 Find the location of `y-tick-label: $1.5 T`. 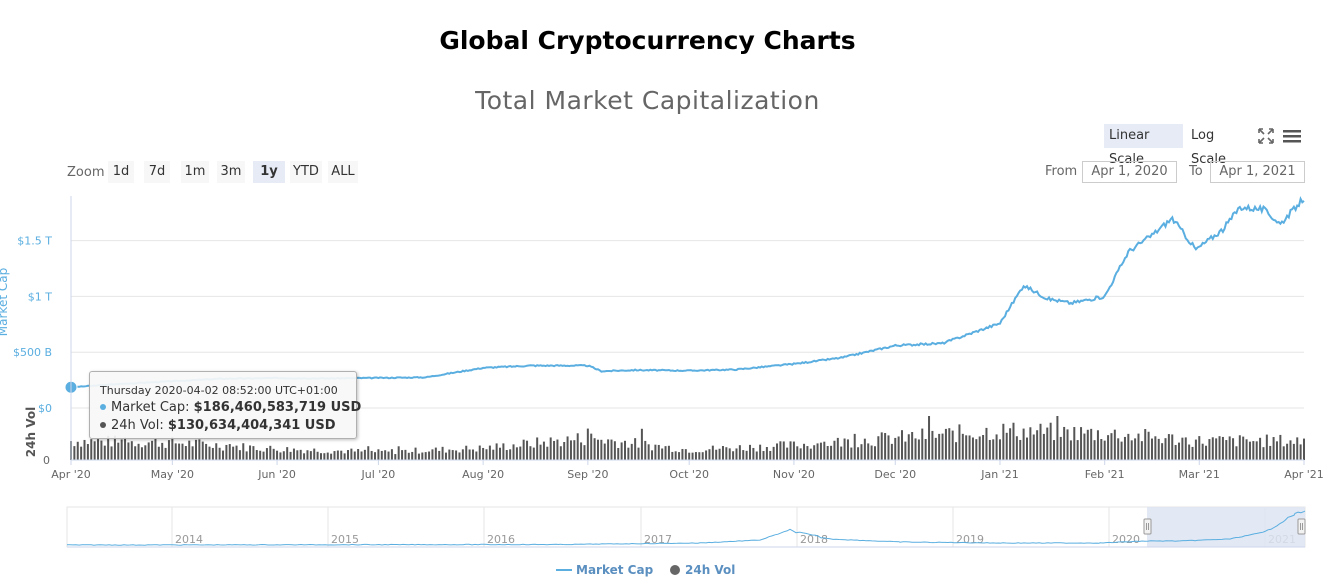

y-tick-label: $1.5 T is located at coordinates (34, 241).